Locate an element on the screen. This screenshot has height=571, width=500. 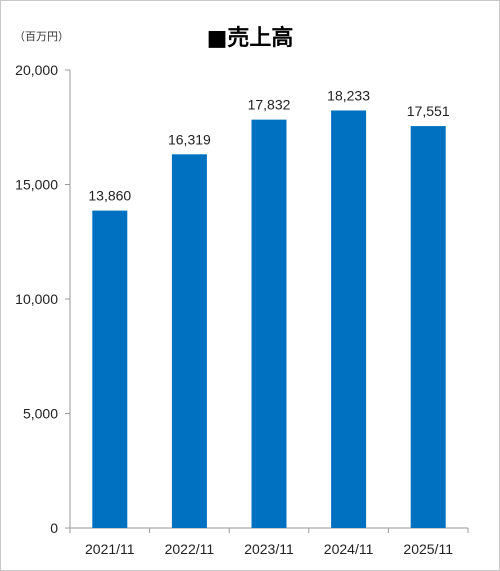
data-label: 16,319 is located at coordinates (189, 139).